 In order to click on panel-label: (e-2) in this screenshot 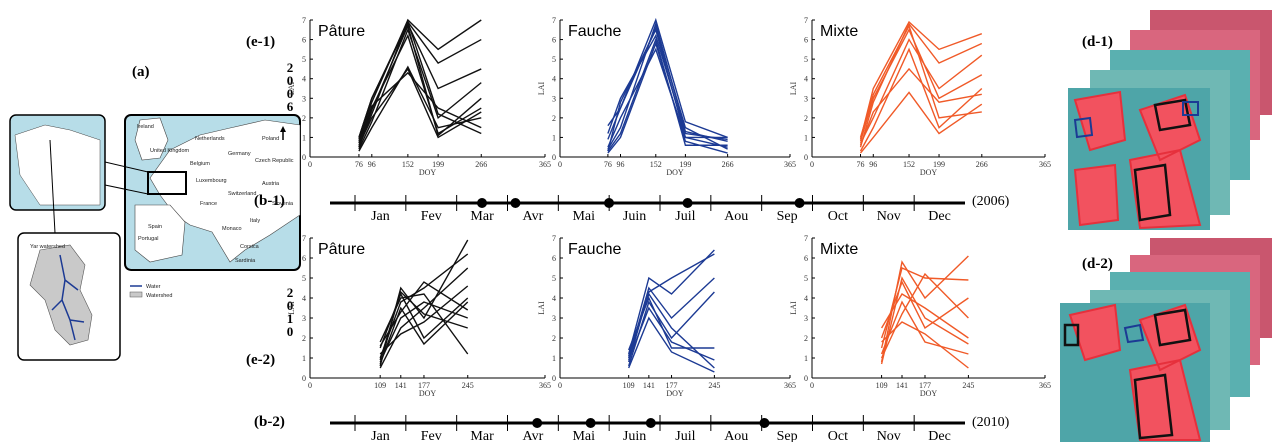, I will do `click(260, 360)`.